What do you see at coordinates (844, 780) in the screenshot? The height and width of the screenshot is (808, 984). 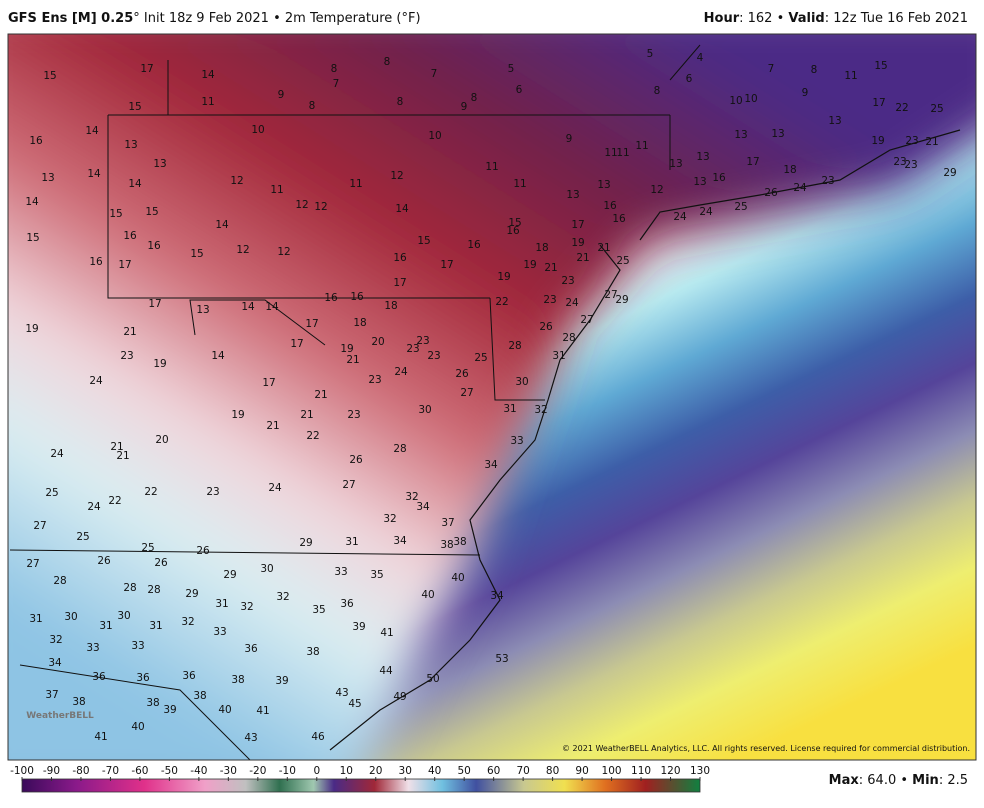 I see `max-label: Max` at bounding box center [844, 780].